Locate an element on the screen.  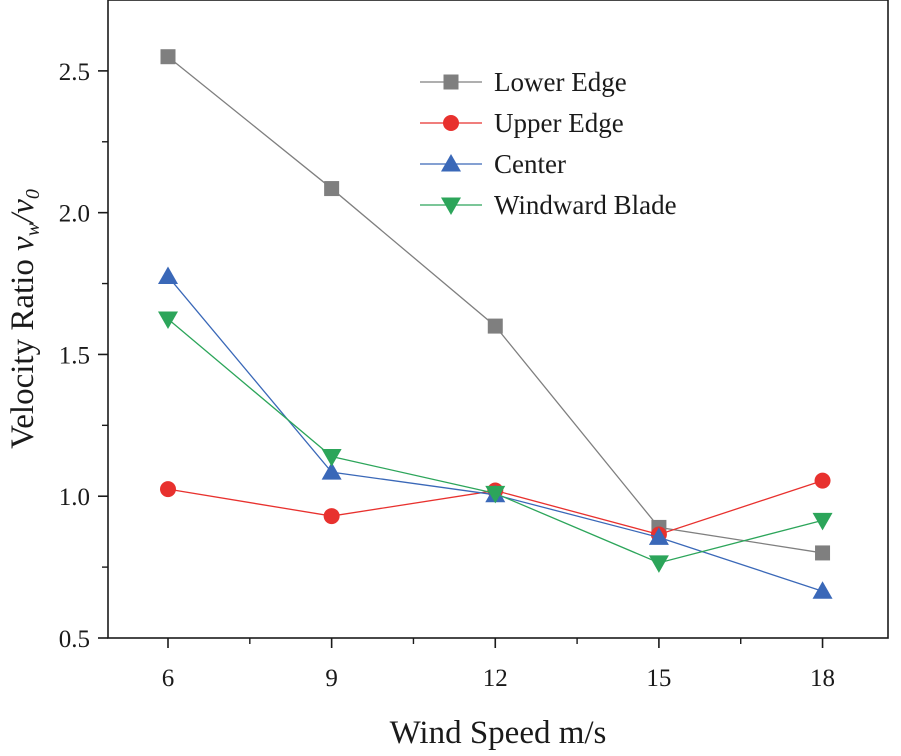
y-axis-subscript-0: 0 is located at coordinates (33, 194).